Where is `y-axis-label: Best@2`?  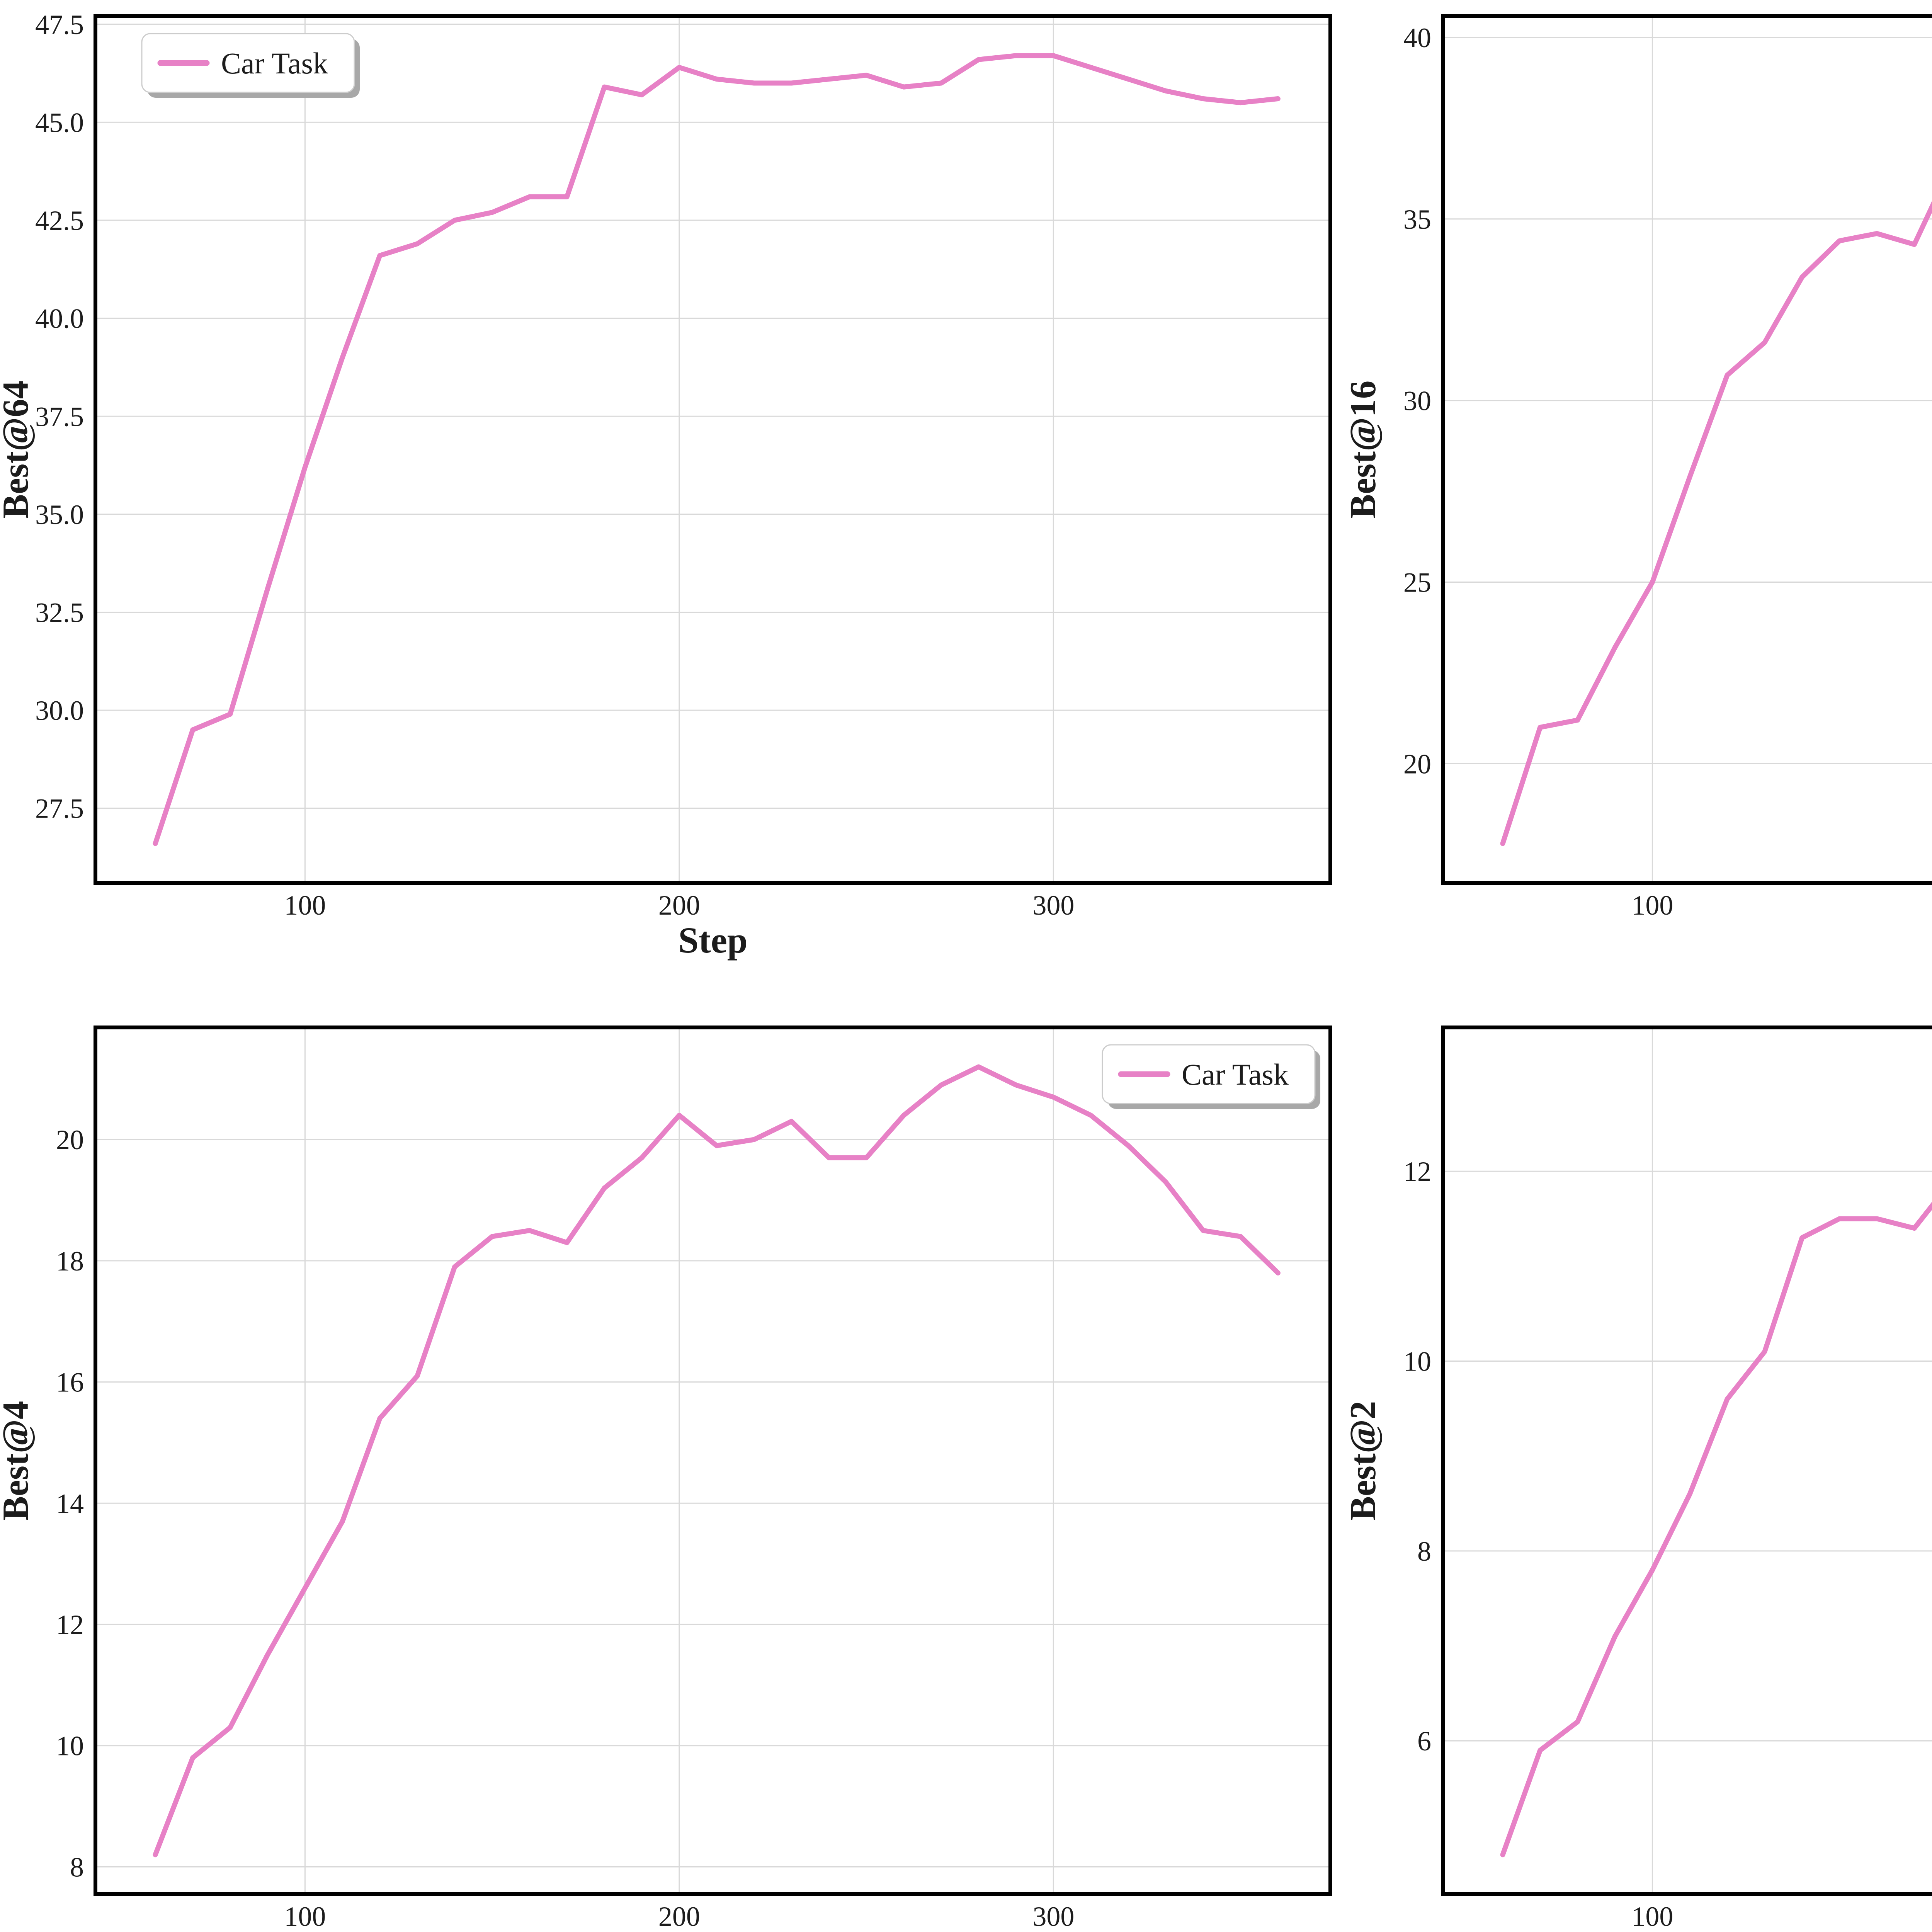
y-axis-label: Best@2 is located at coordinates (1365, 1461).